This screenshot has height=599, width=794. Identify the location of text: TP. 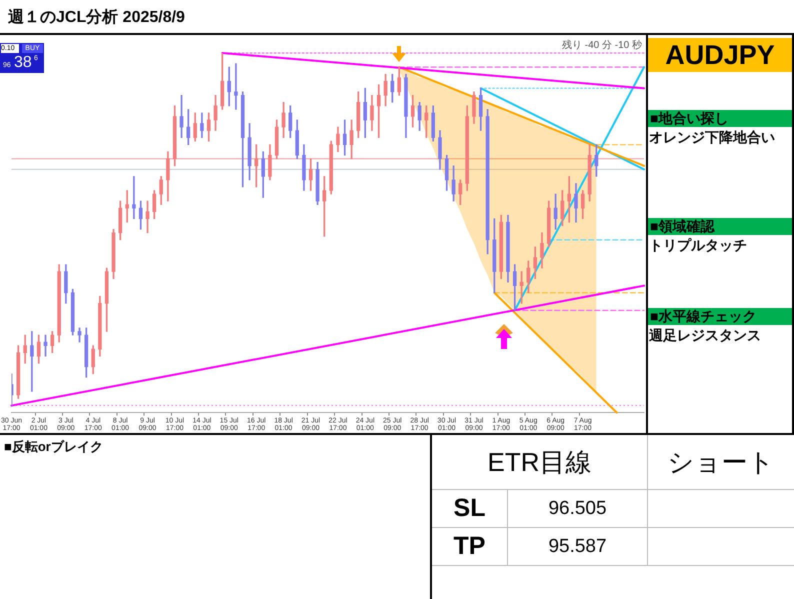
(470, 547).